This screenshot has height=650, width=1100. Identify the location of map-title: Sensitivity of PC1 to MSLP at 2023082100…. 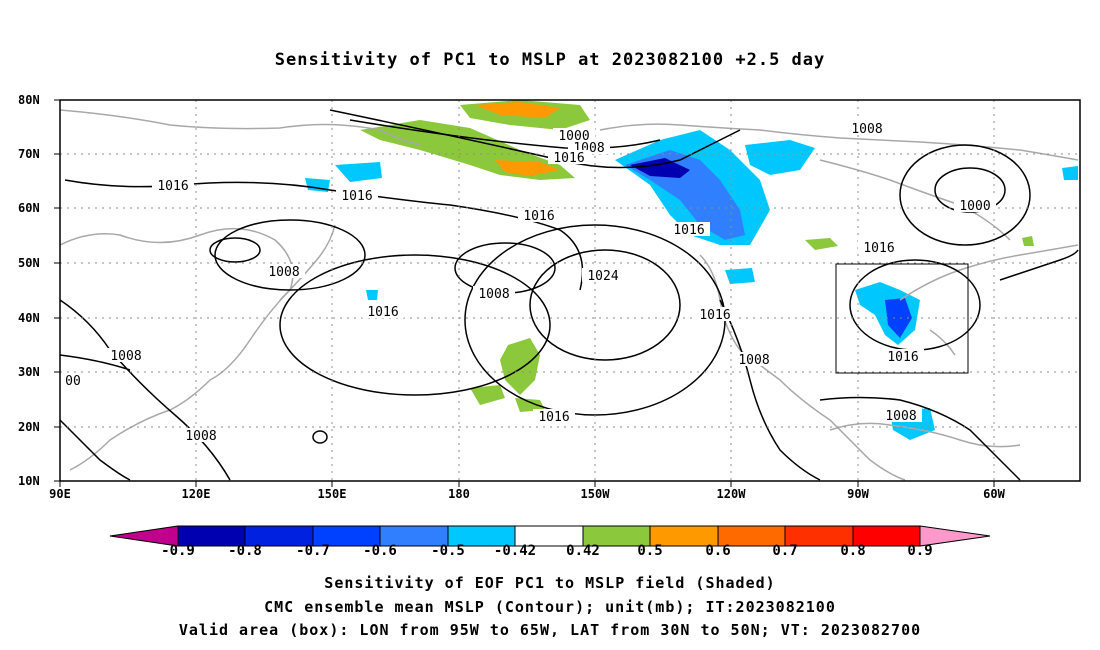
(550, 60).